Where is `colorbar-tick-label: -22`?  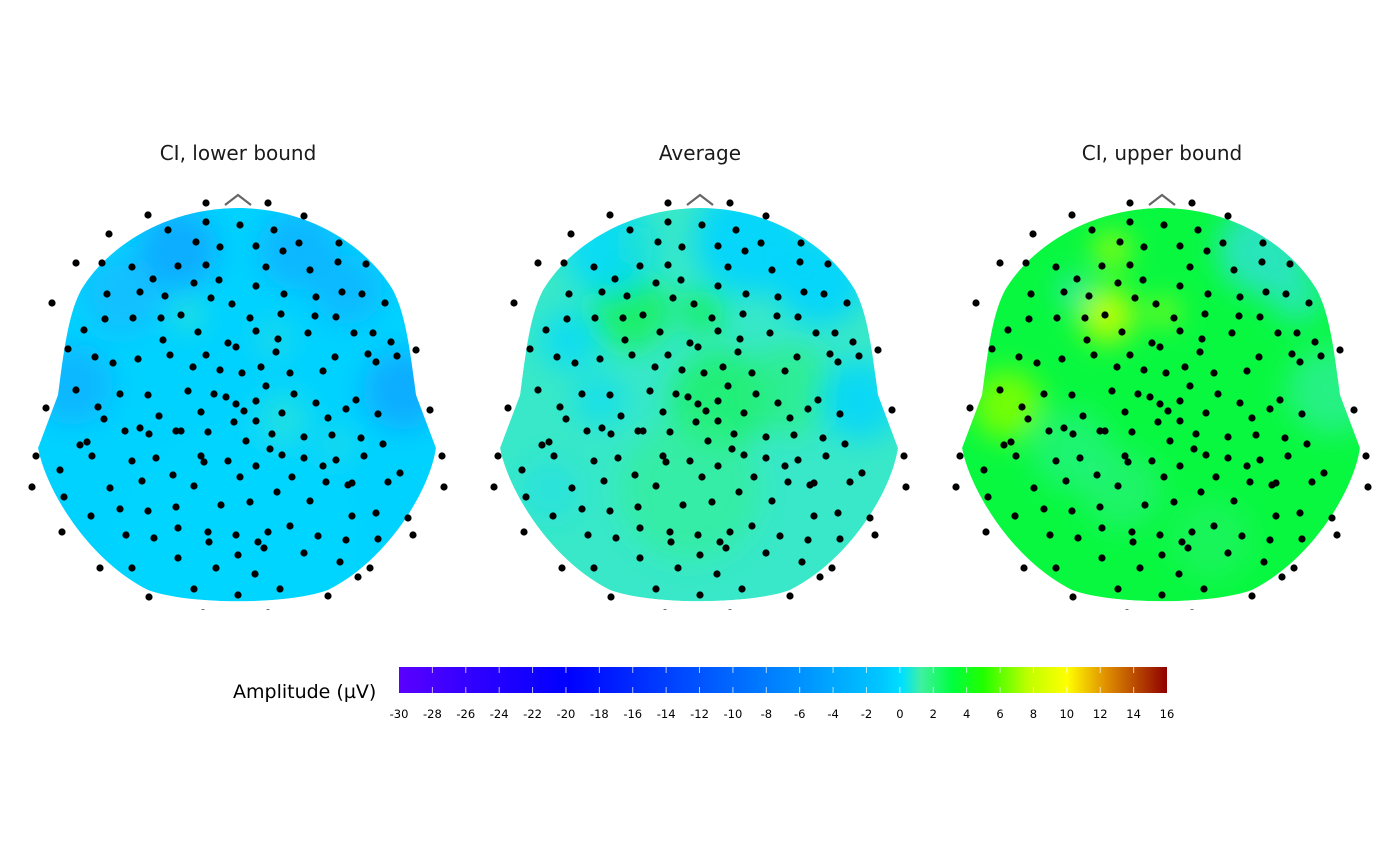 colorbar-tick-label: -22 is located at coordinates (532, 714).